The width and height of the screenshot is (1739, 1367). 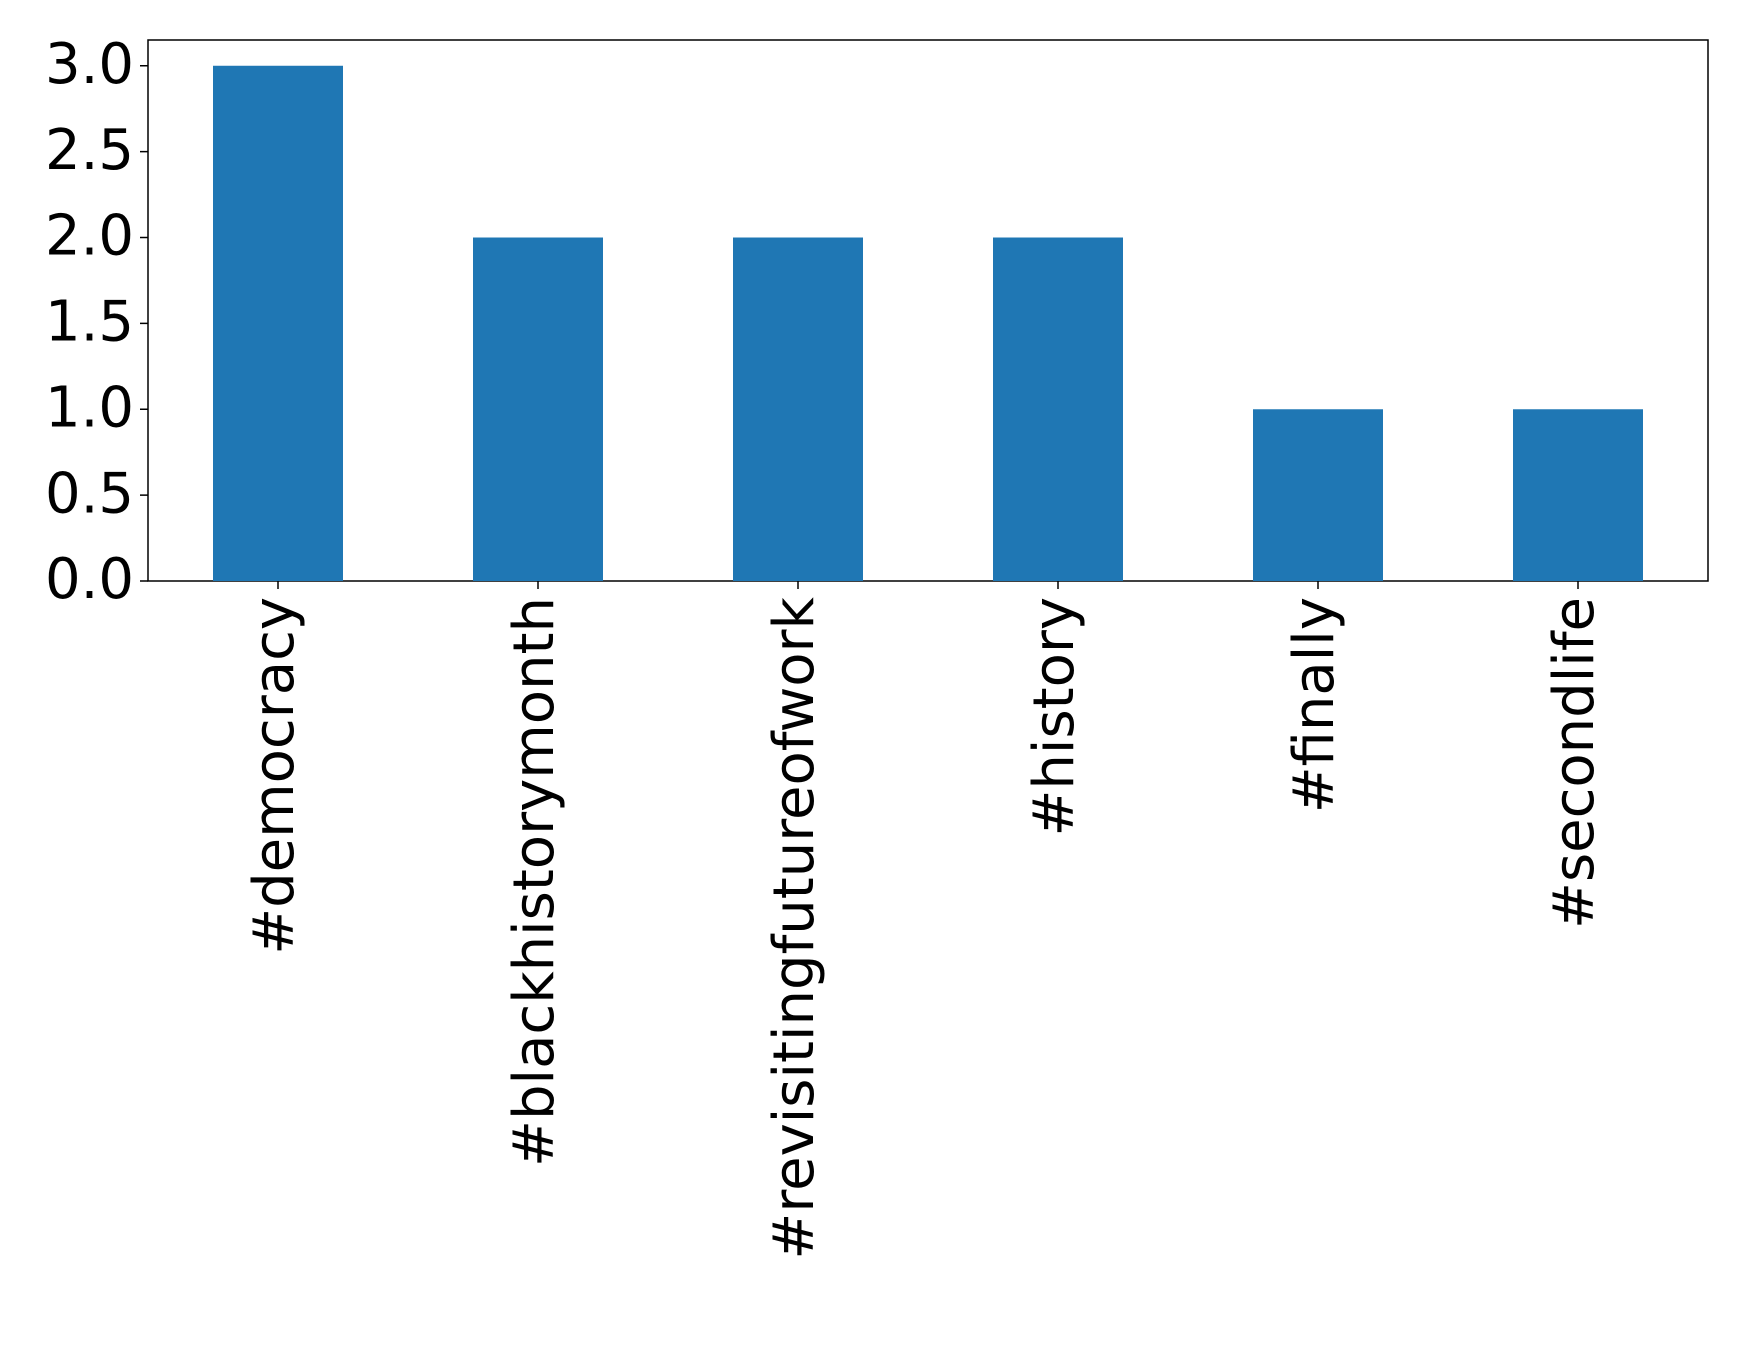 What do you see at coordinates (89, 322) in the screenshot?
I see `y-tick-label: 1.5` at bounding box center [89, 322].